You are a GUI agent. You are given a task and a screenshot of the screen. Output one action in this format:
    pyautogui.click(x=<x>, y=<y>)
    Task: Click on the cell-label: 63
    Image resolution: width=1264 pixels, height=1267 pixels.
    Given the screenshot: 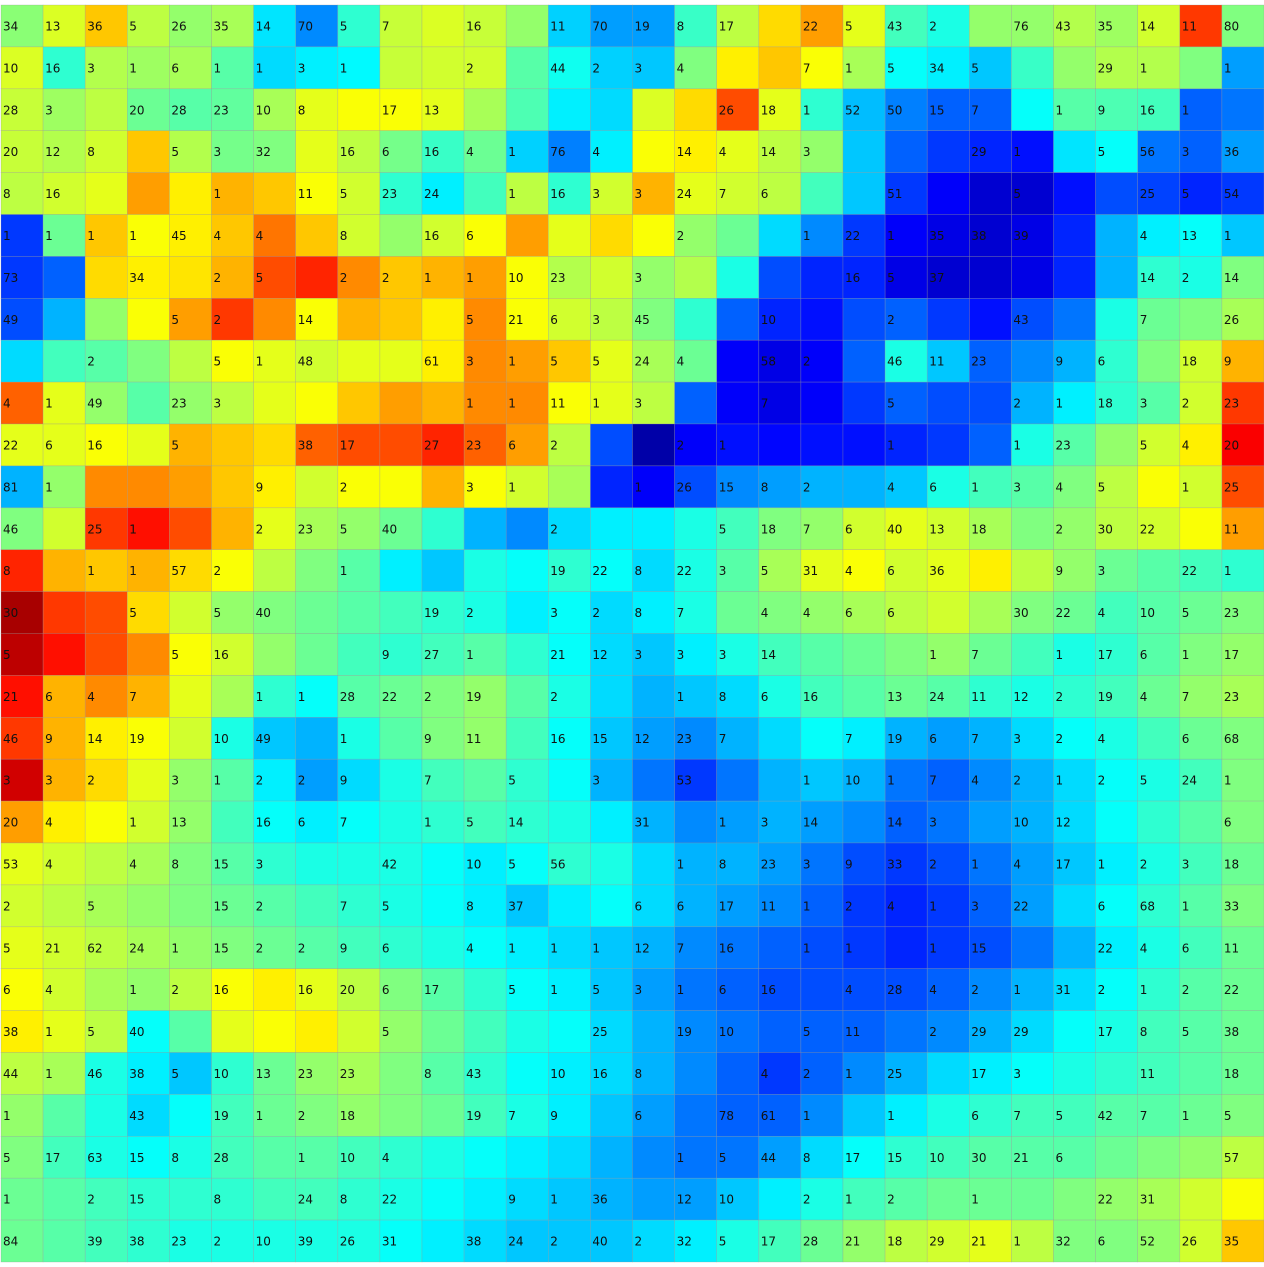 What is the action you would take?
    pyautogui.click(x=94, y=1158)
    